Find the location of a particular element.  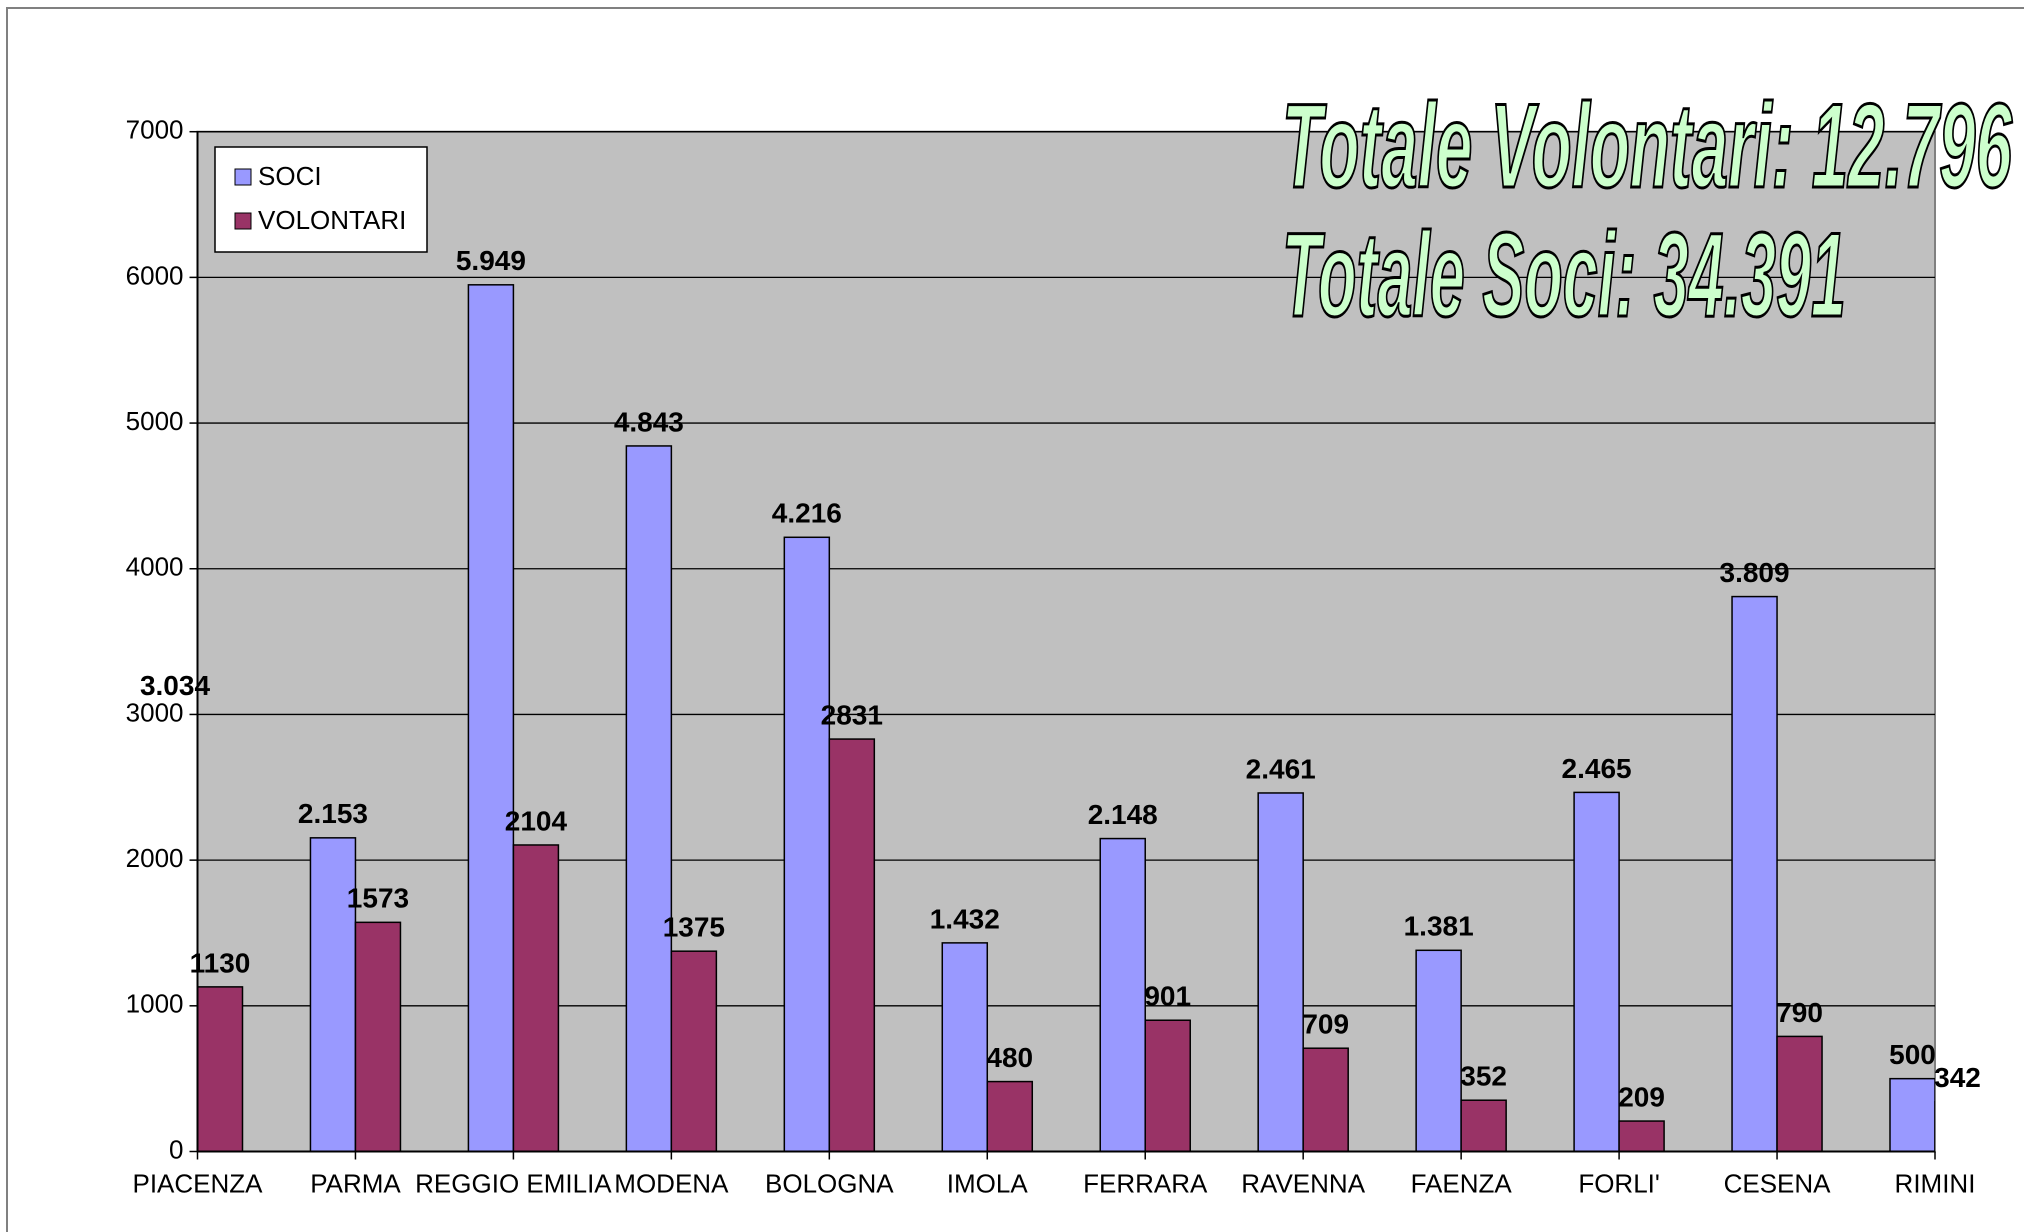

x-tick-label: CESENA is located at coordinates (1778, 1183).